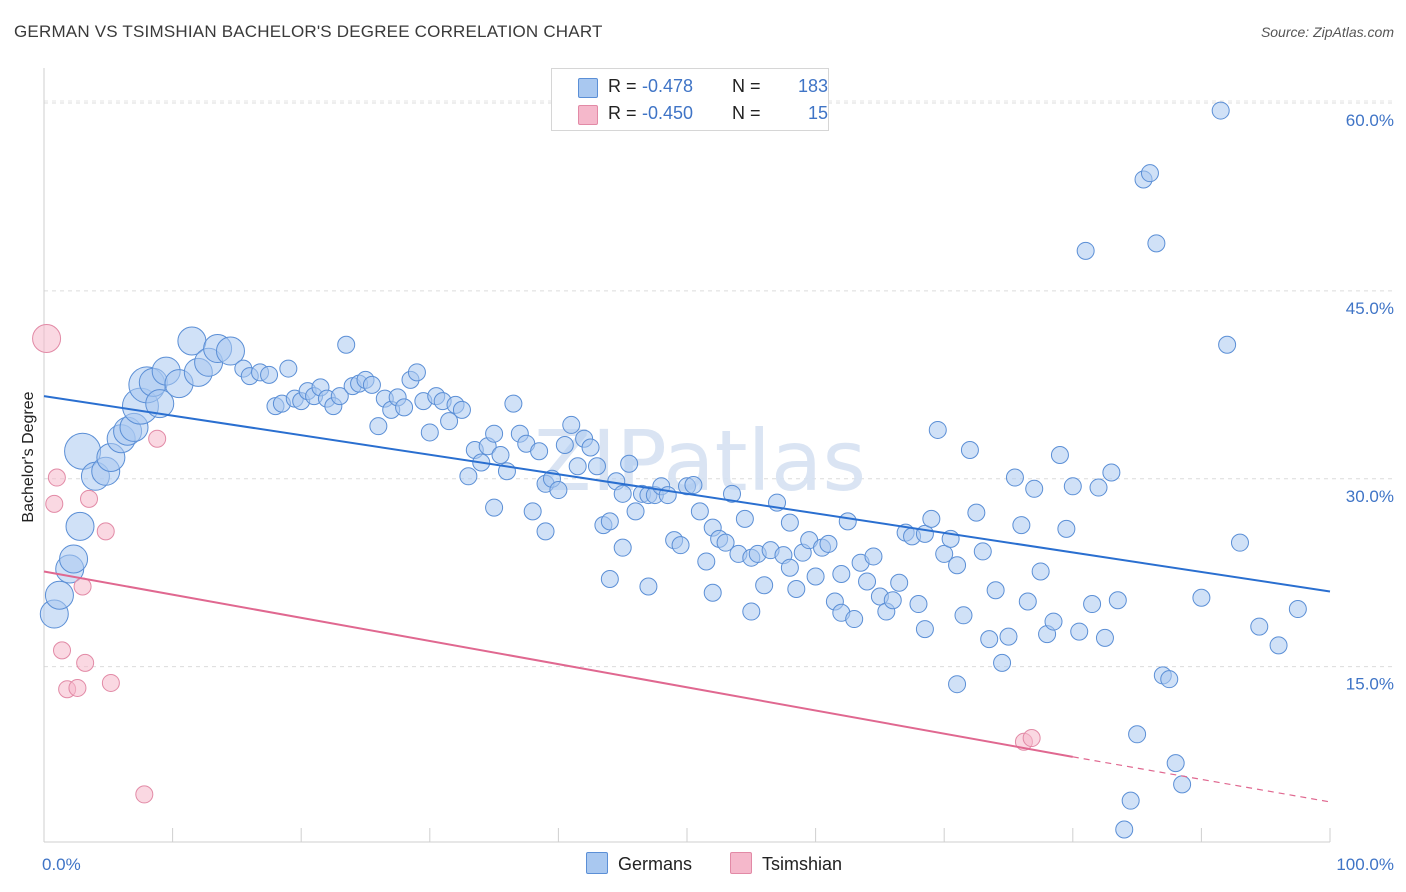 The image size is (1406, 892). Describe the element at coordinates (1370, 120) in the screenshot. I see `y-tick-label: 60.0%` at that location.